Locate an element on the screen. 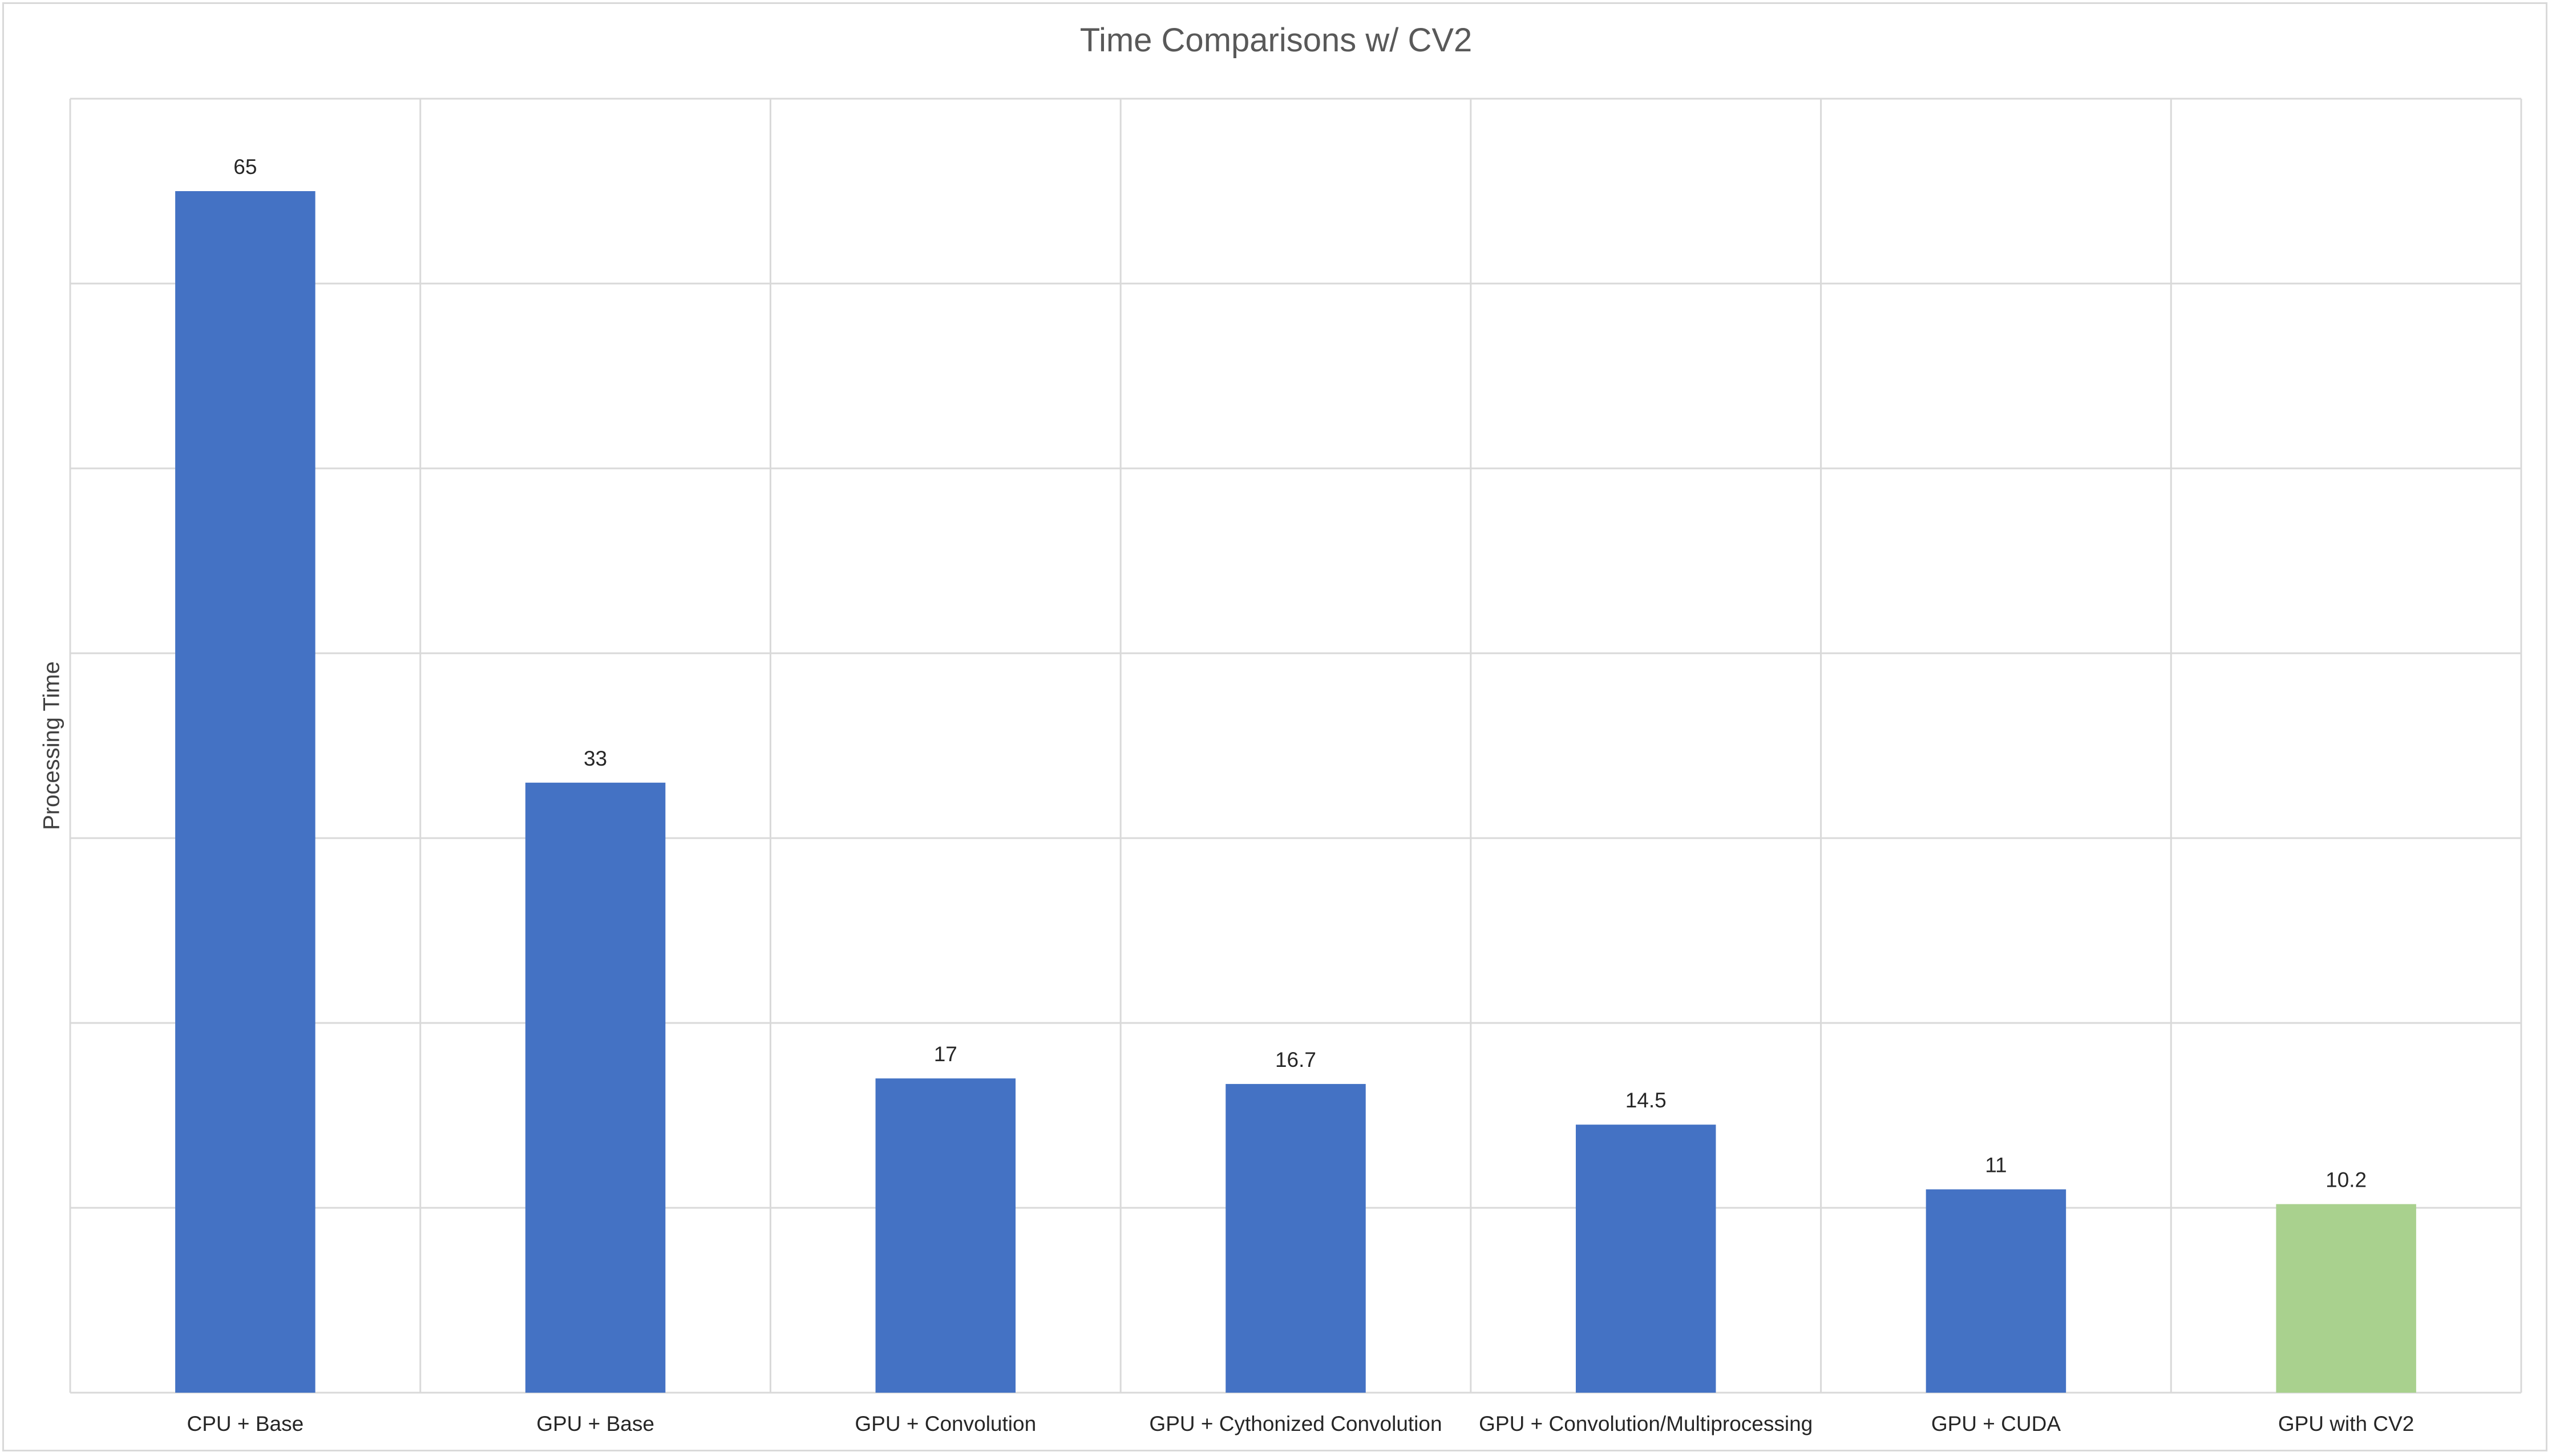 The image size is (2552, 1456). category-label: GPU + Convolution/Multiprocessing is located at coordinates (1646, 1423).